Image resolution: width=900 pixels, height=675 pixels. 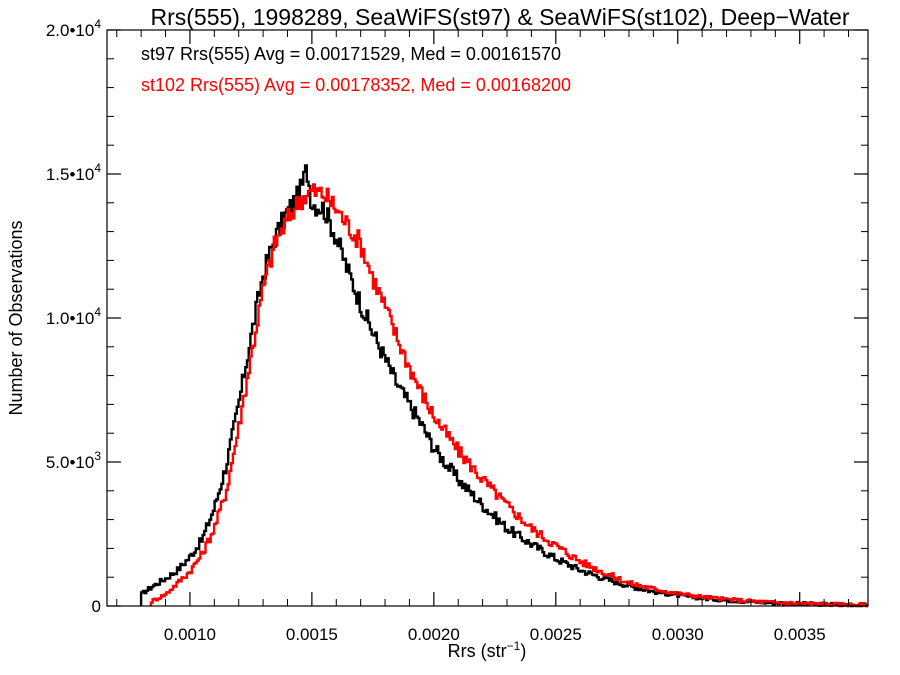 I want to click on x-axis-title-superscript: −1, so click(x=514, y=646).